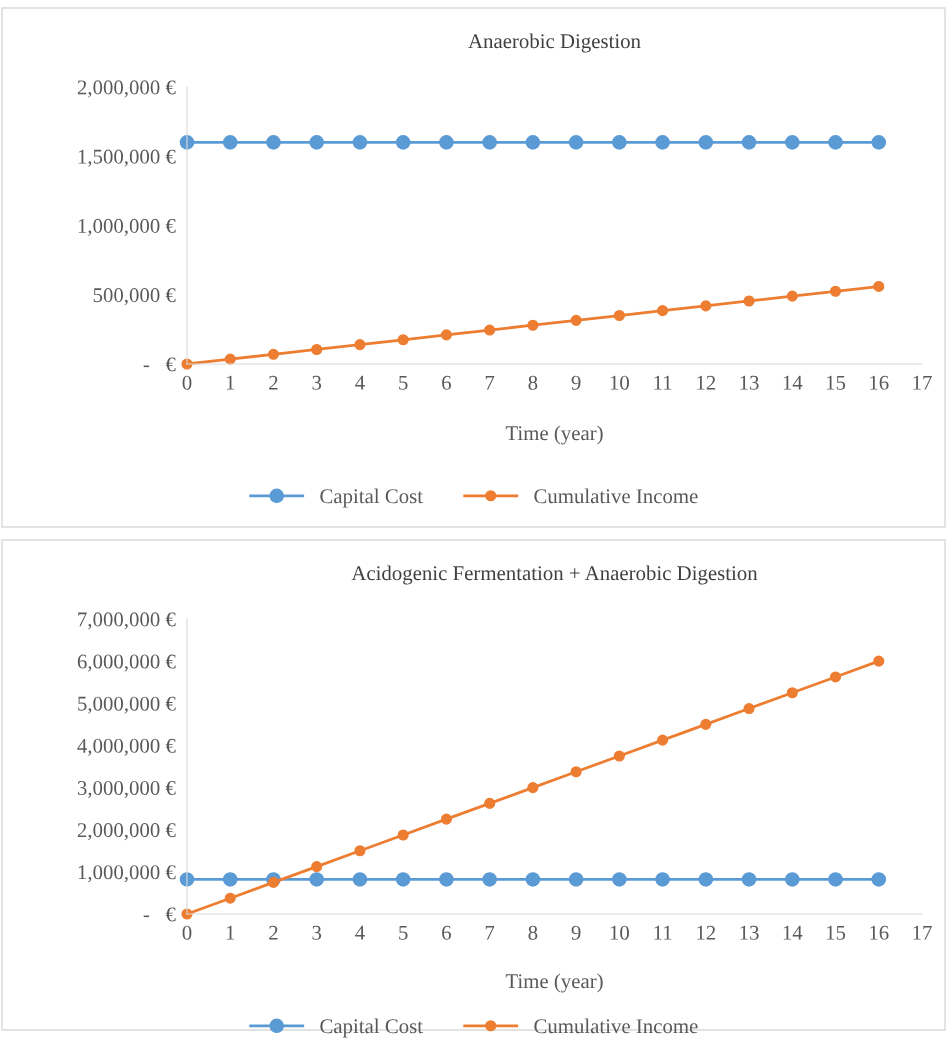 The image size is (949, 1059). Describe the element at coordinates (533, 932) in the screenshot. I see `x-tick-label: 8` at that location.